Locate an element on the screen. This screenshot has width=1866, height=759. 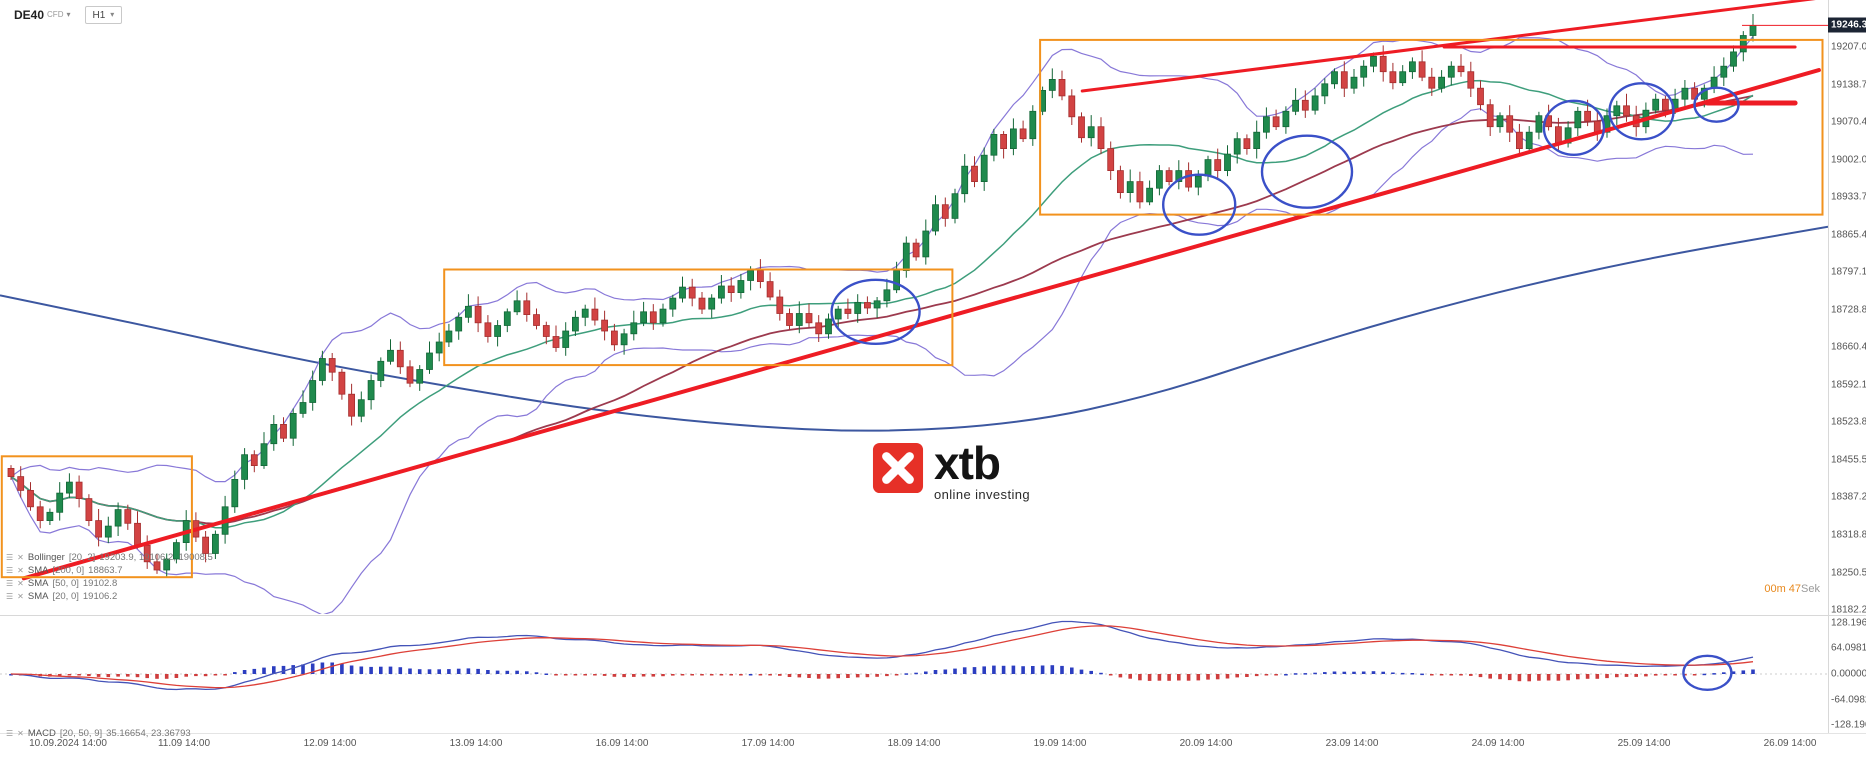
symbol-selector: DE40 CFD ▾ is located at coordinates (42, 15).